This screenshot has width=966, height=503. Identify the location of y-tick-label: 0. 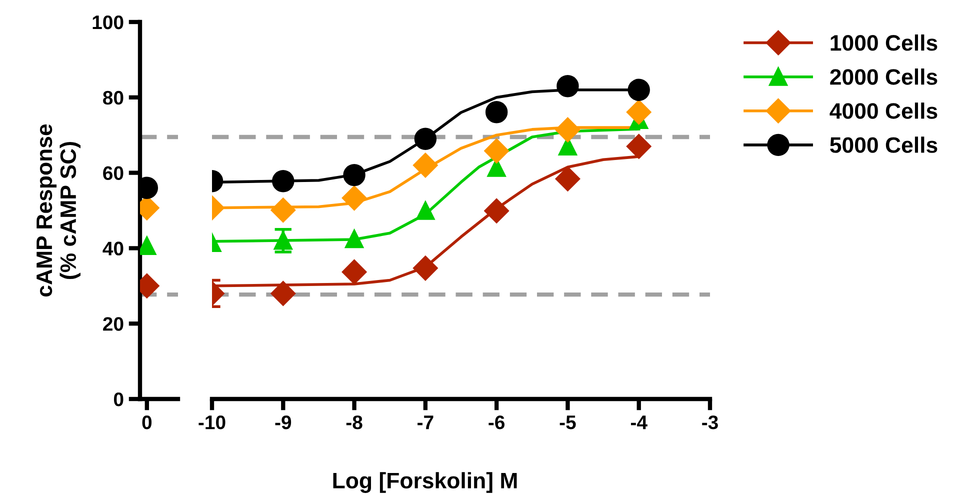
(119, 399).